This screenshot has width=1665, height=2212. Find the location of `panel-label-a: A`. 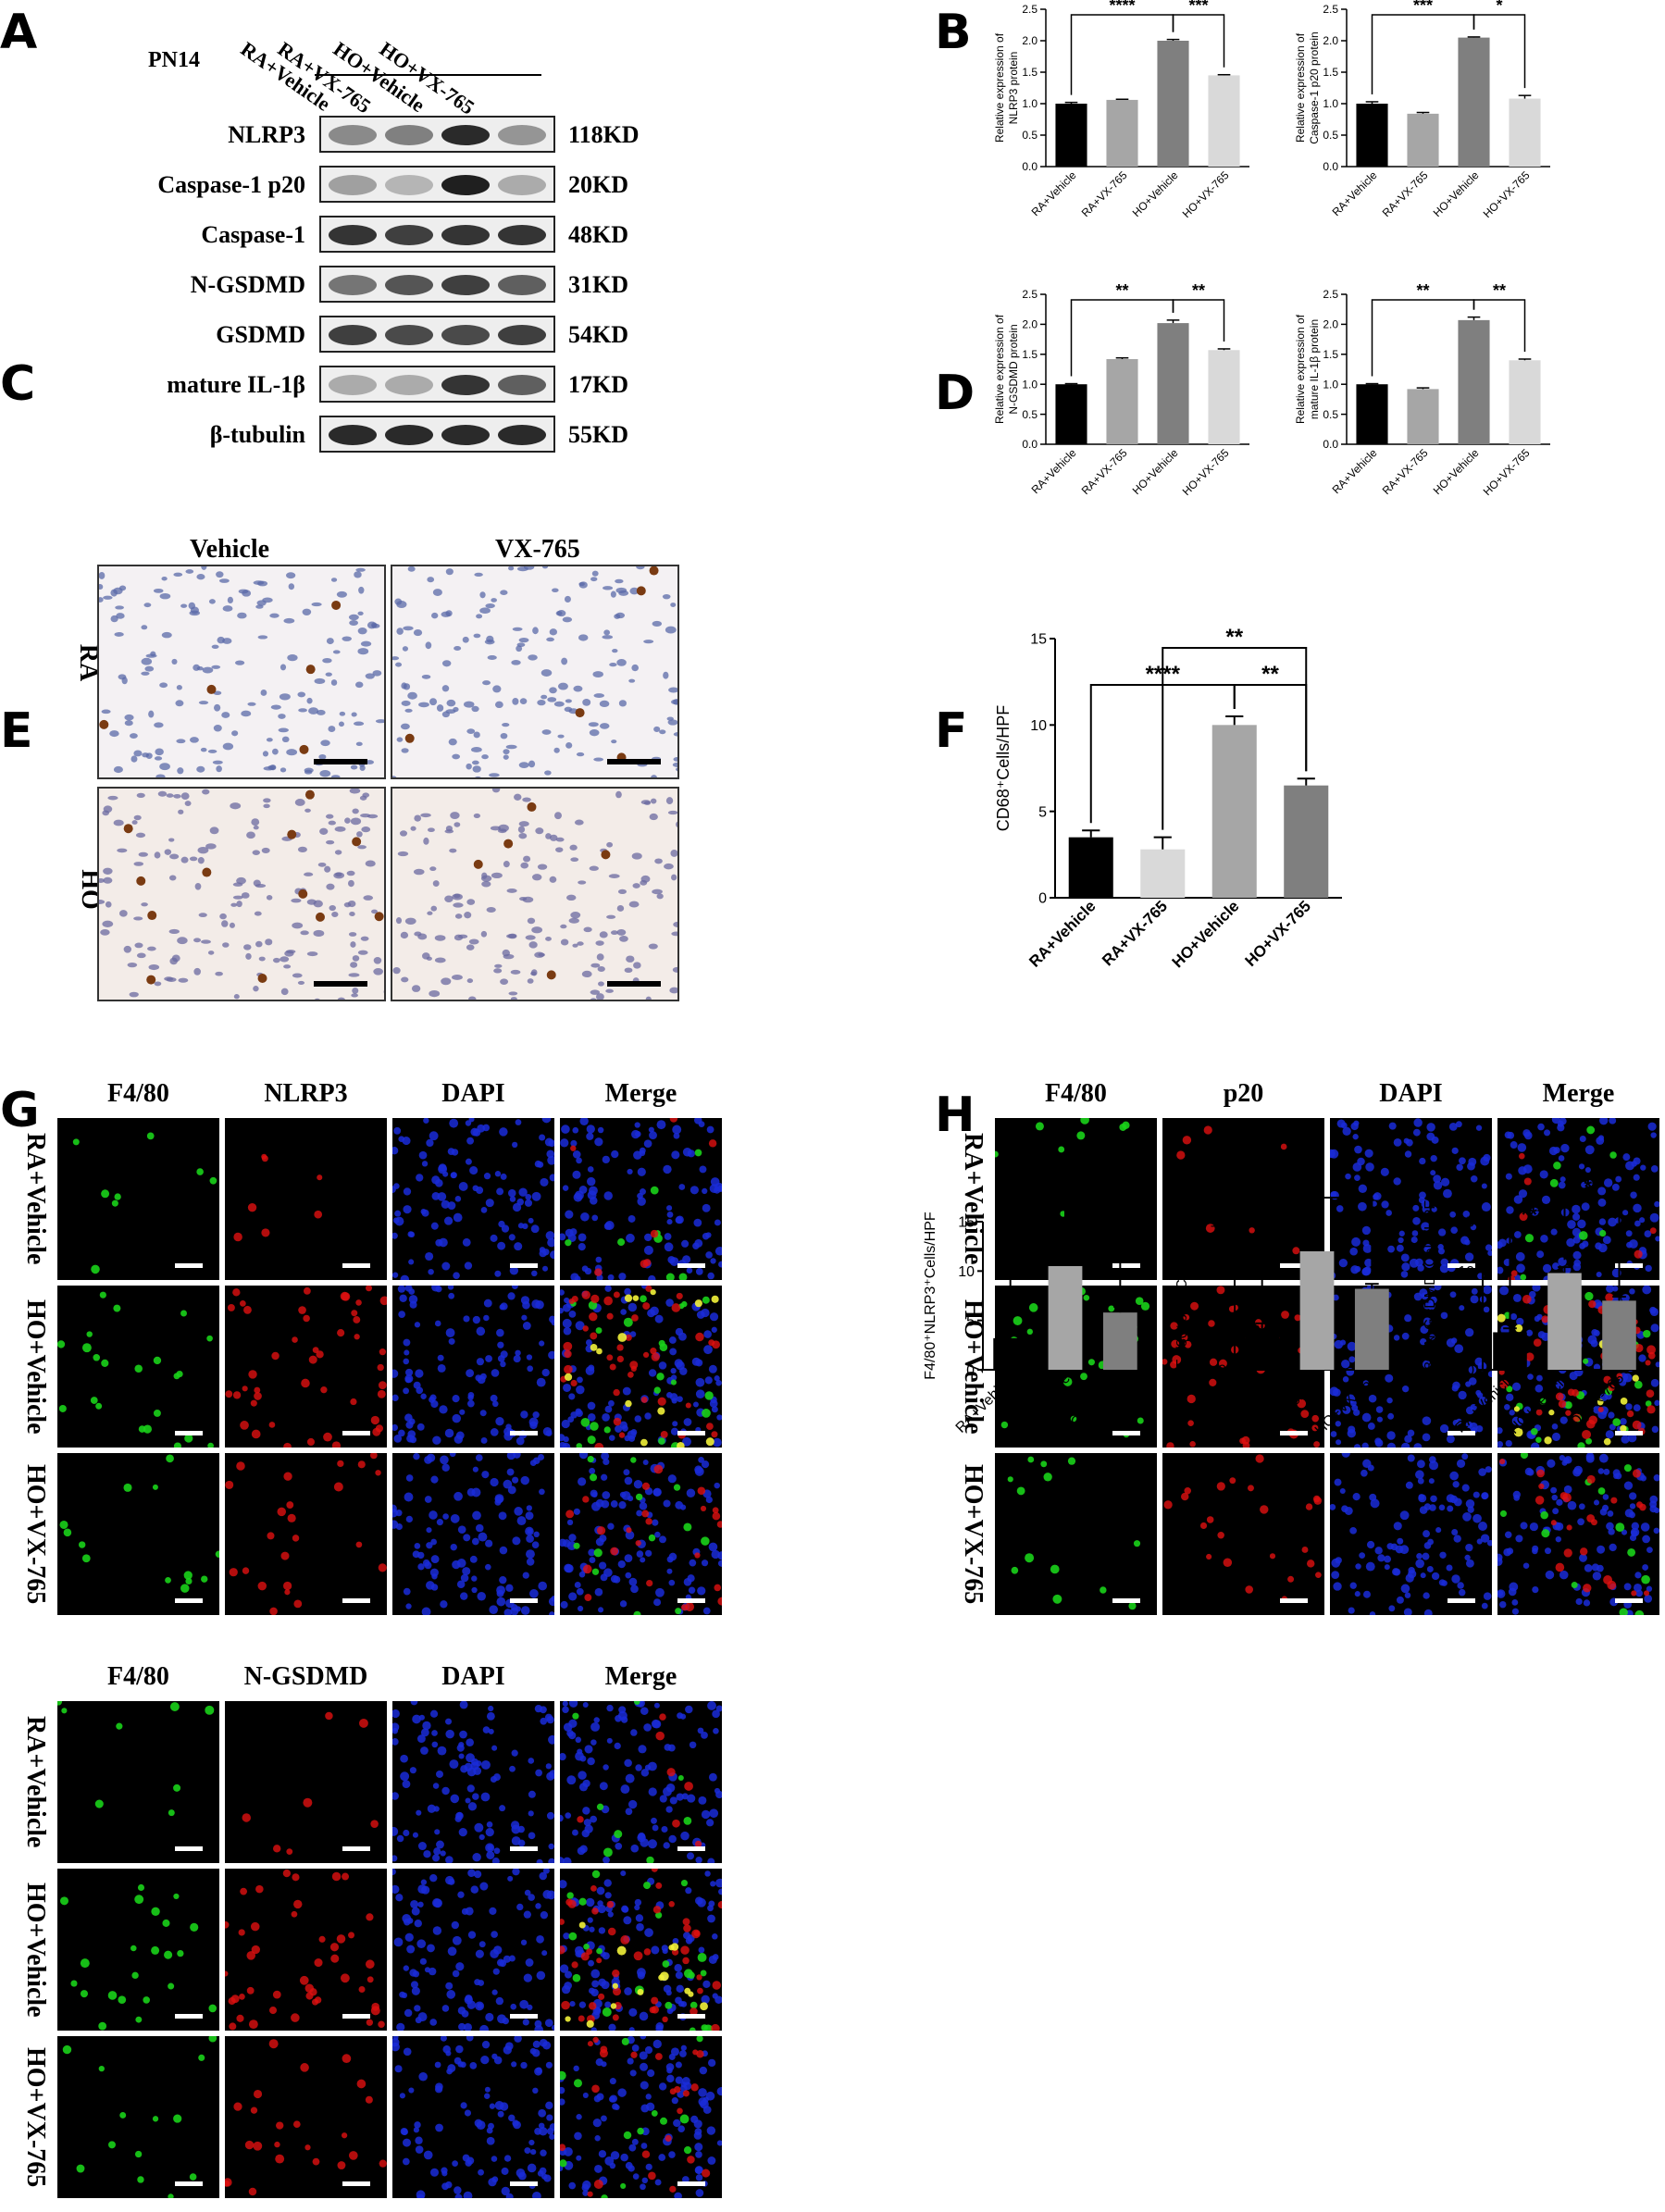

panel-label-a: A is located at coordinates (19, 32).